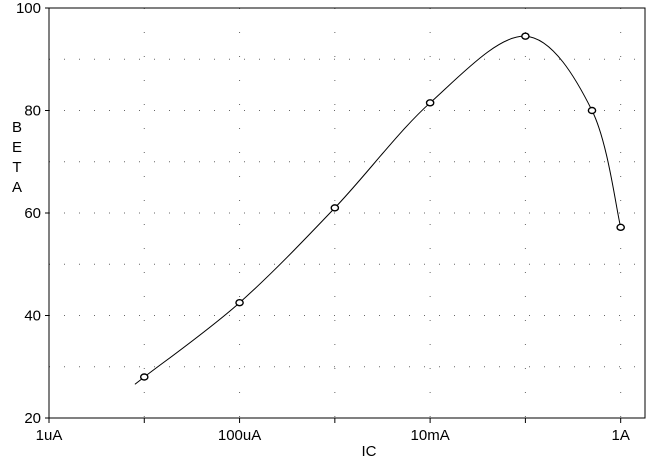  I want to click on x-tick-label: 10mA, so click(430, 435).